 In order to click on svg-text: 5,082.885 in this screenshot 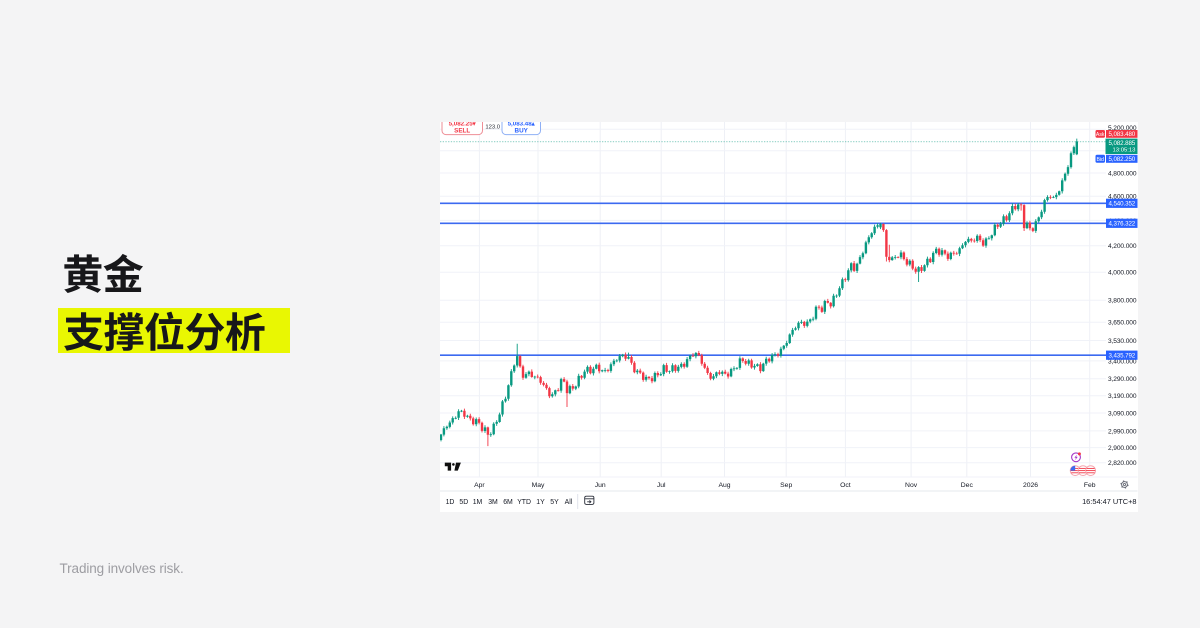, I will do `click(1121, 143)`.